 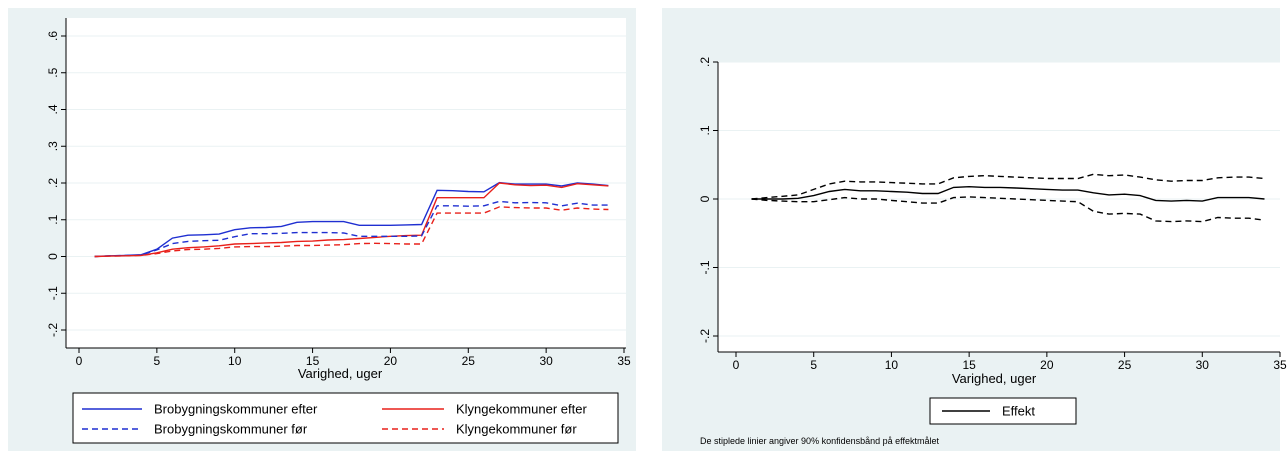 I want to click on right-x-tick-label: 25, so click(x=1125, y=365).